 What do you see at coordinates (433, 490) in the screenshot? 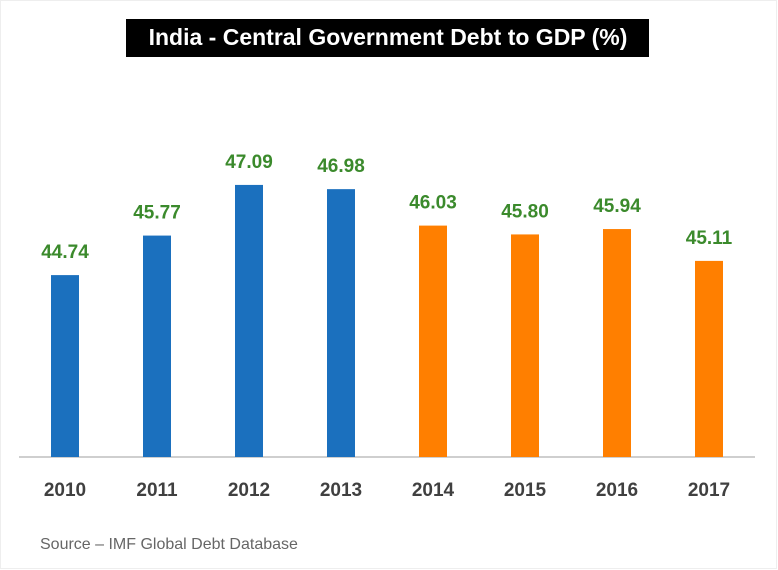
I see `x-tick-label: 2014` at bounding box center [433, 490].